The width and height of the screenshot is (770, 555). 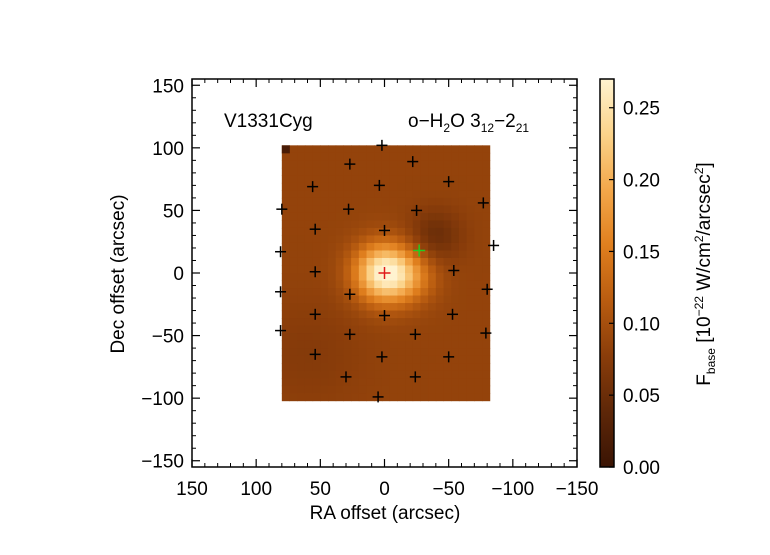 What do you see at coordinates (641, 396) in the screenshot?
I see `colorbar-tick-label: 0.05` at bounding box center [641, 396].